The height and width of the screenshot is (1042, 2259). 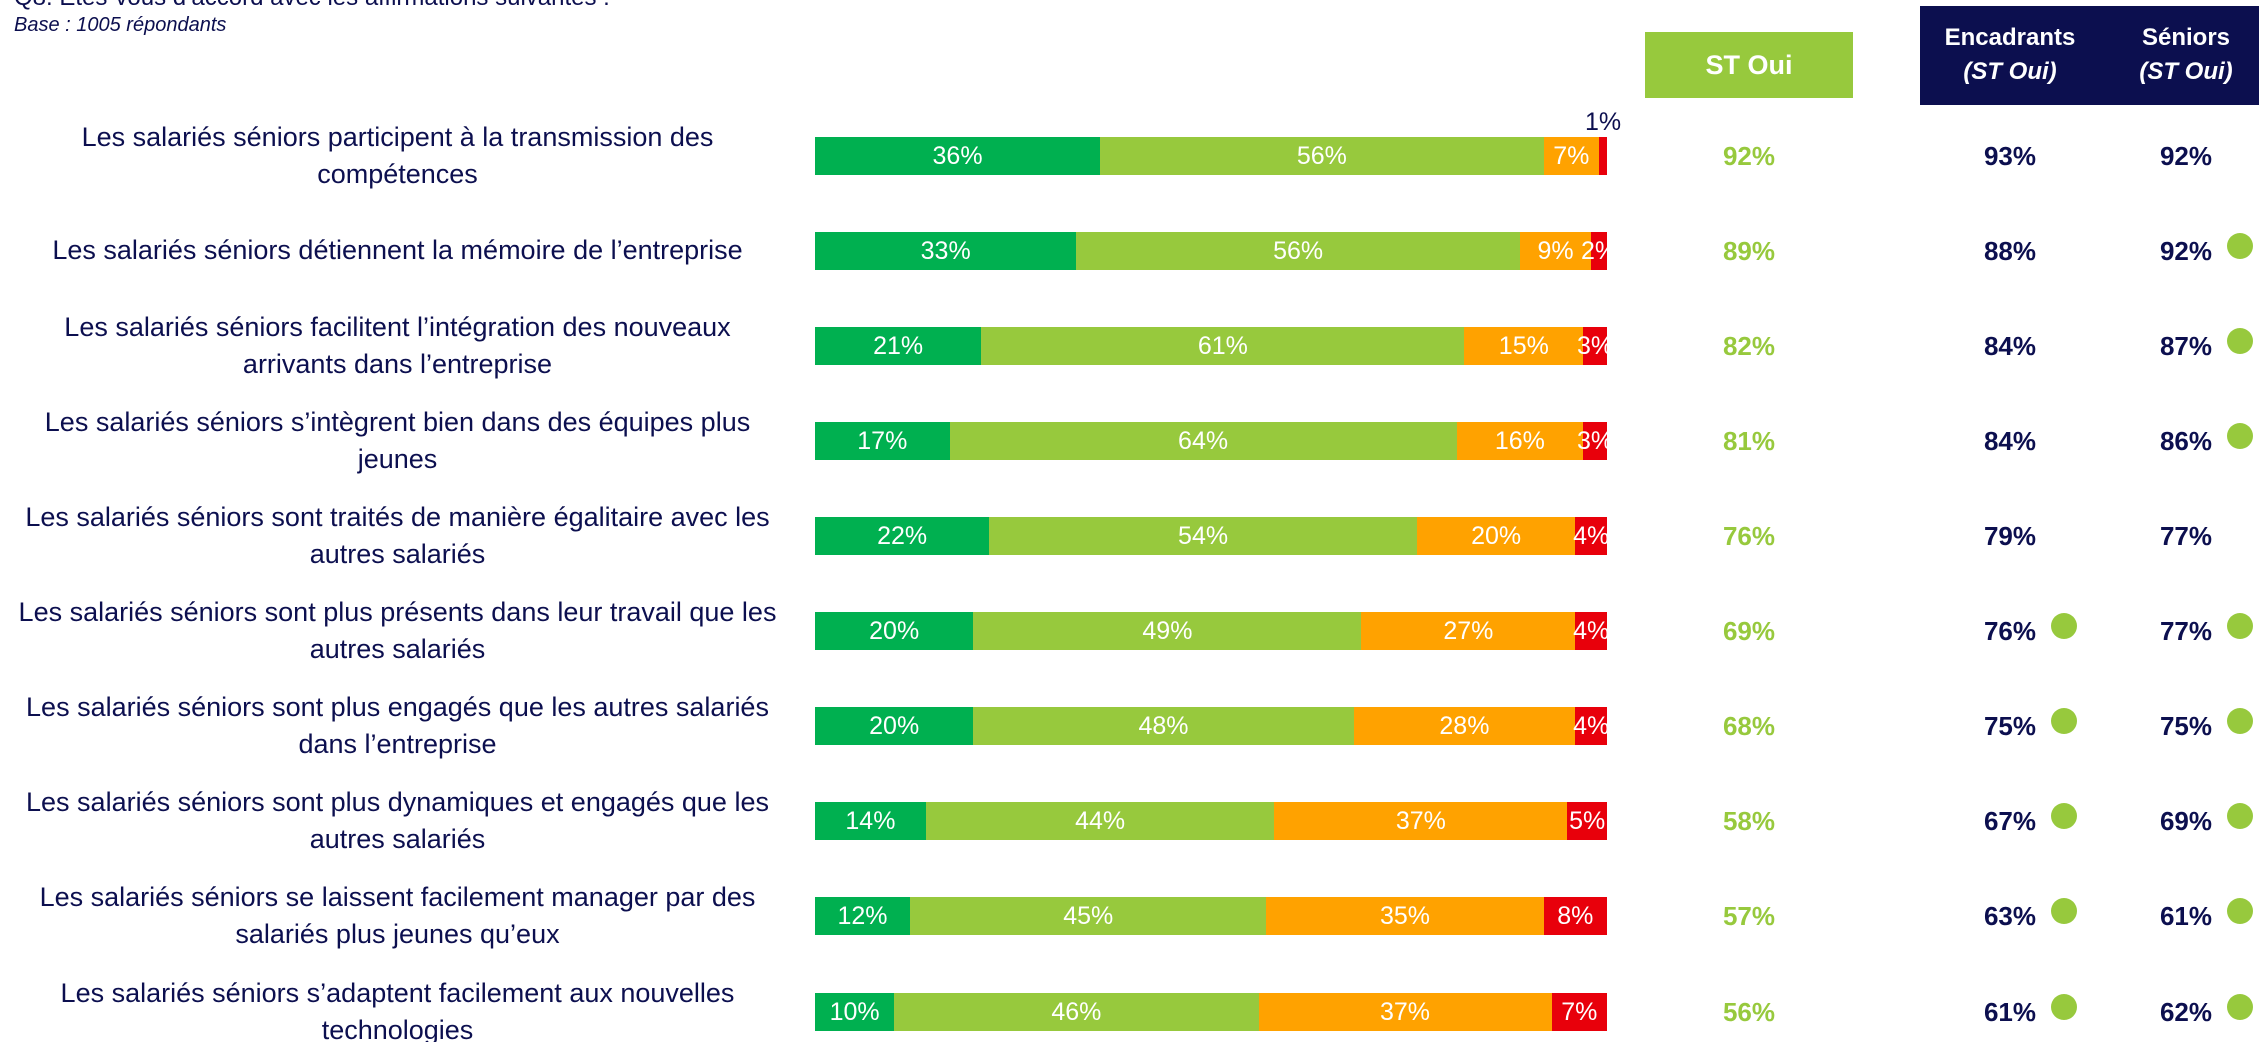 I want to click on value-label: 22%, so click(x=902, y=536).